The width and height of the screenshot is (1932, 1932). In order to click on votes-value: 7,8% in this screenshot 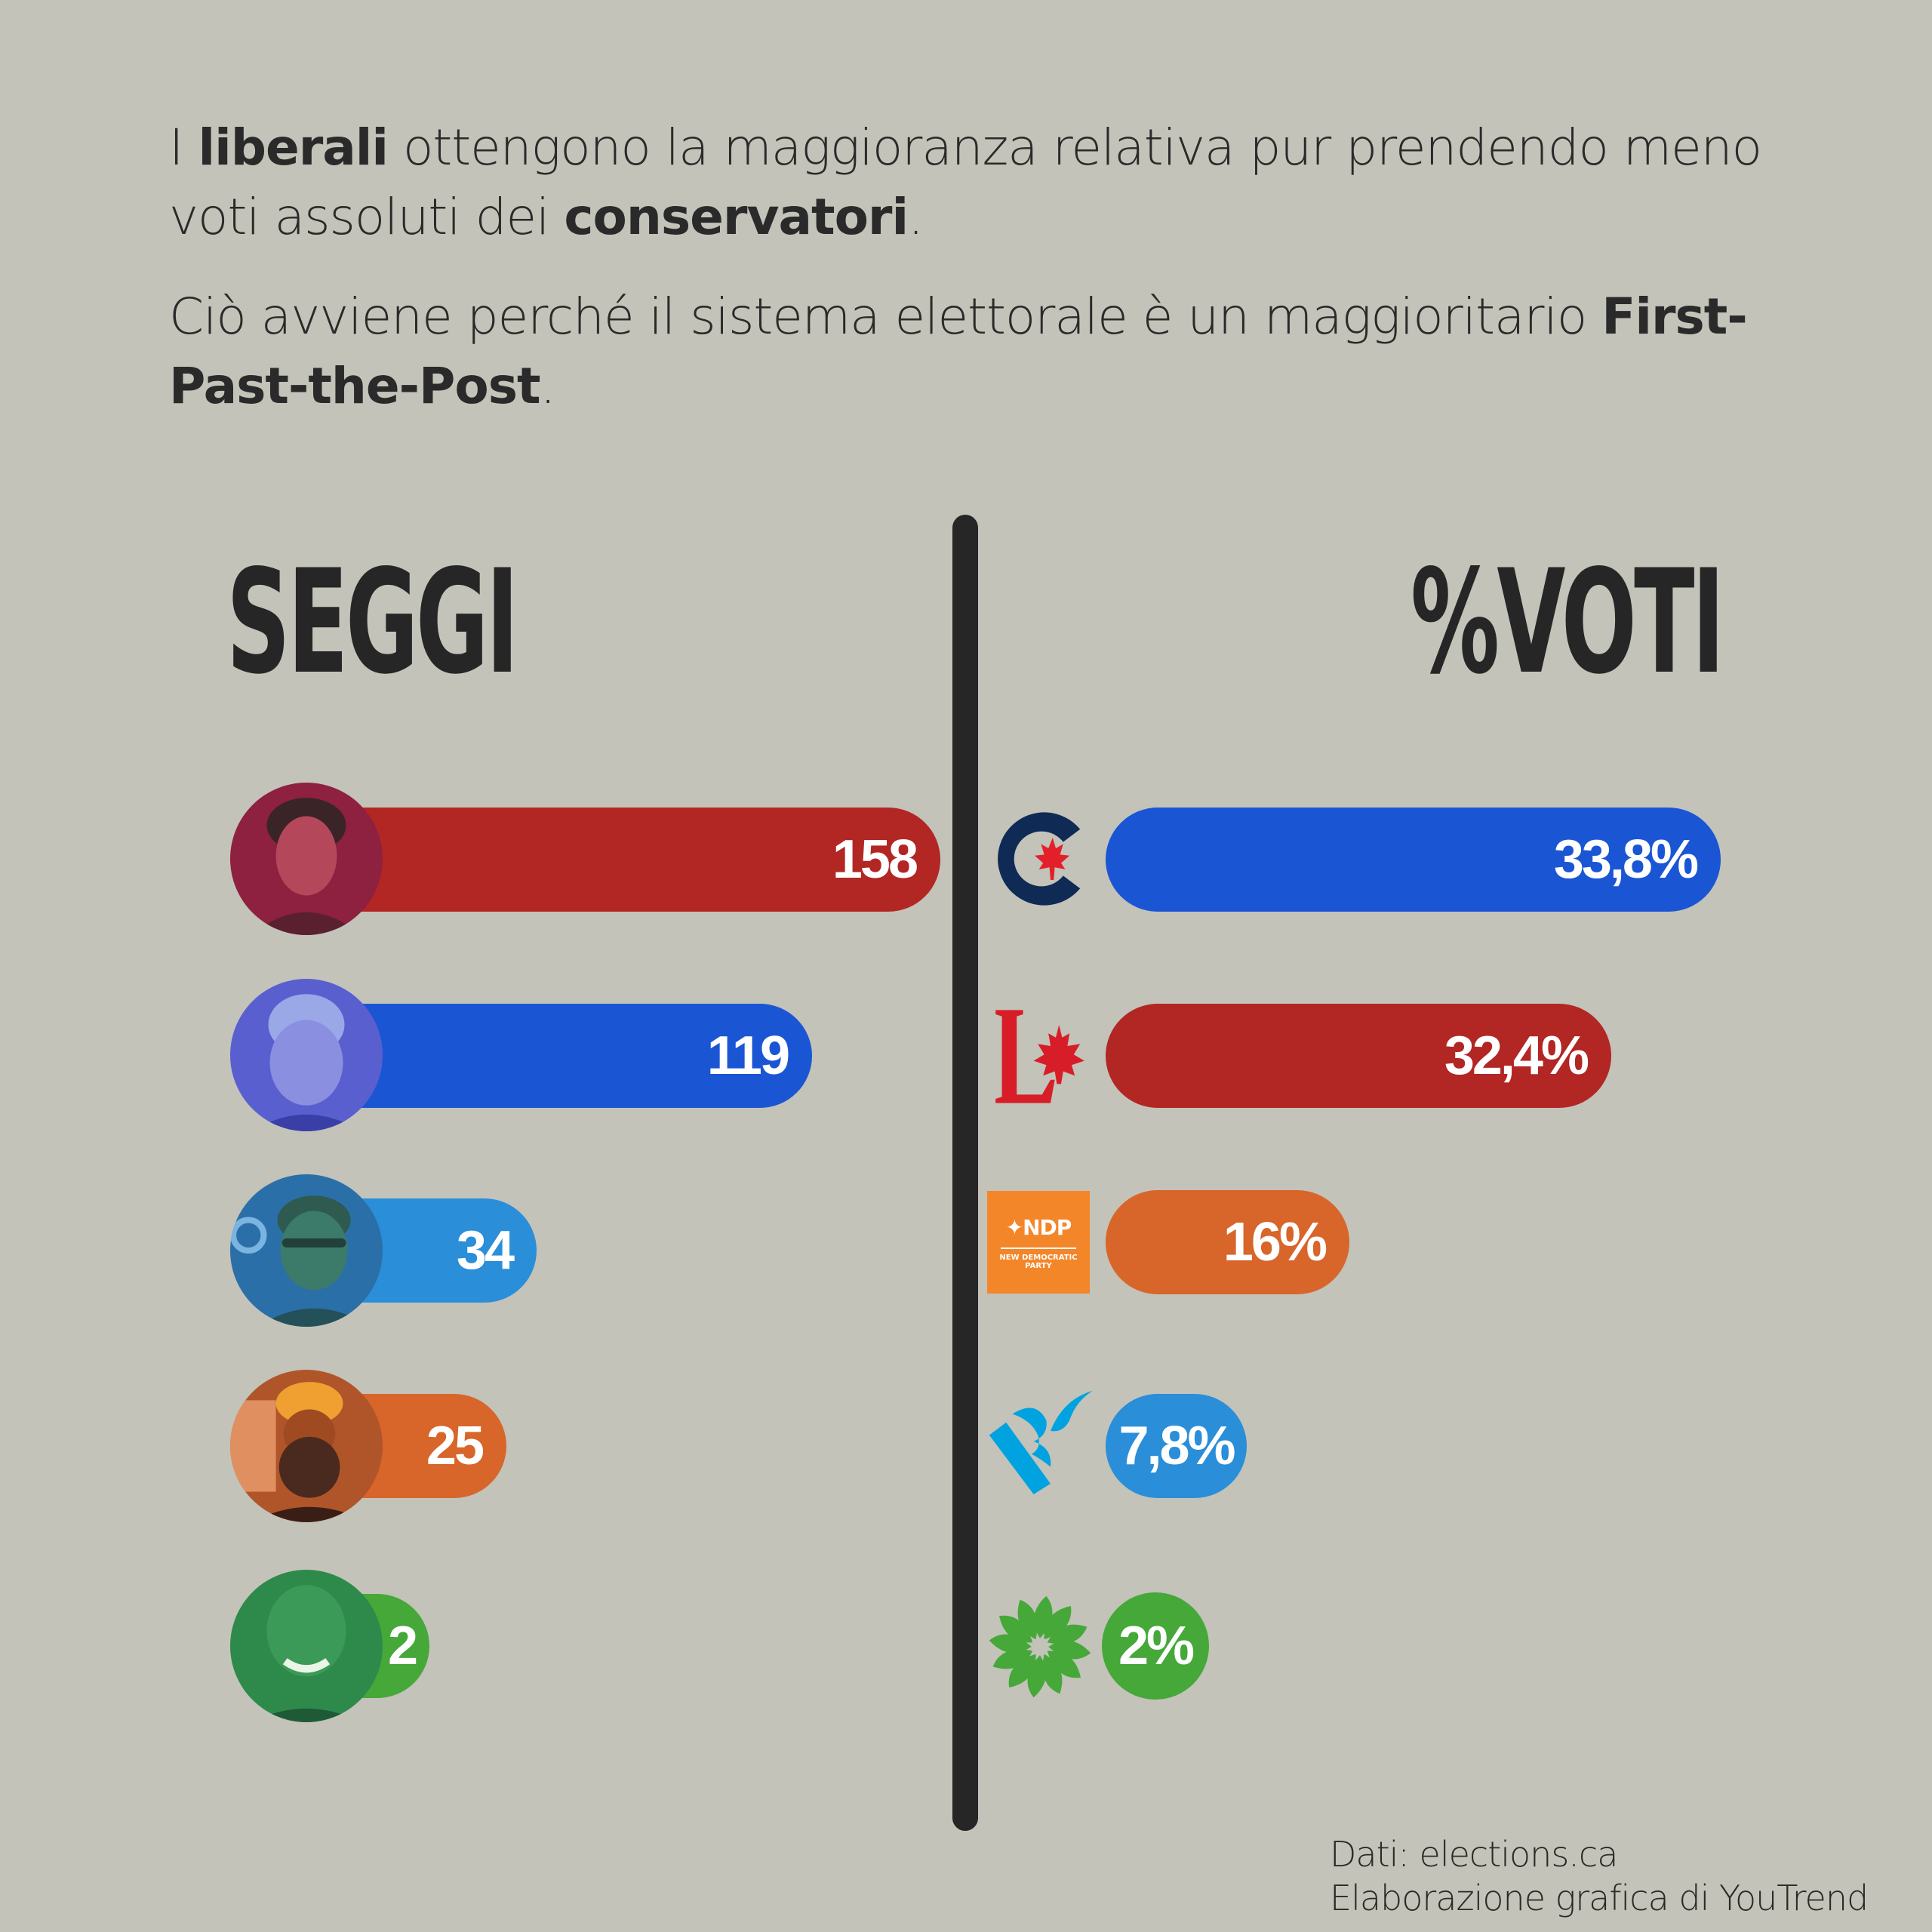, I will do `click(1176, 1446)`.